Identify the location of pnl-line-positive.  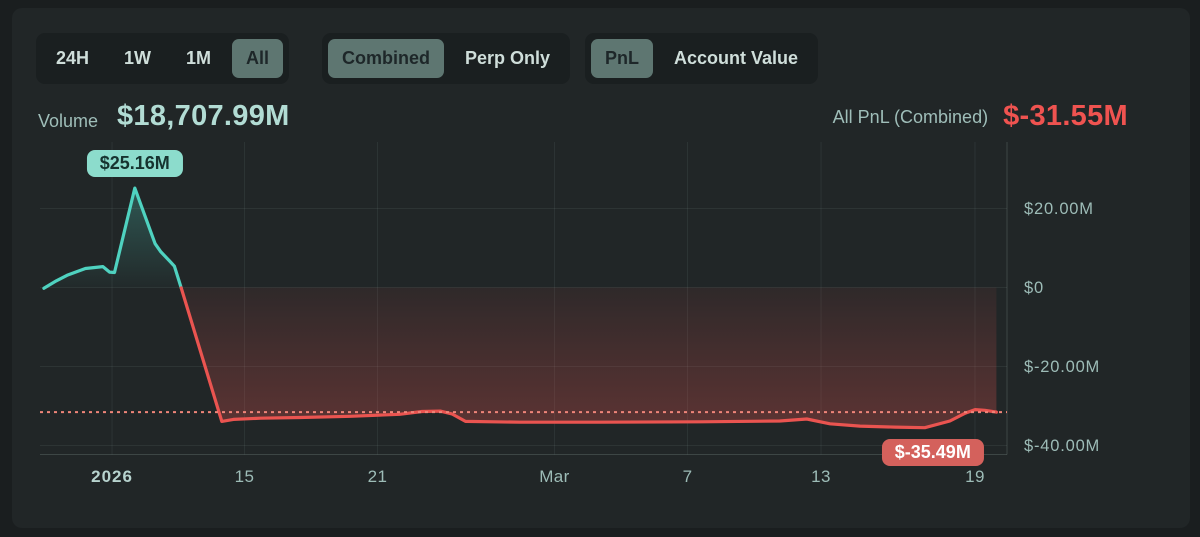
(112, 238).